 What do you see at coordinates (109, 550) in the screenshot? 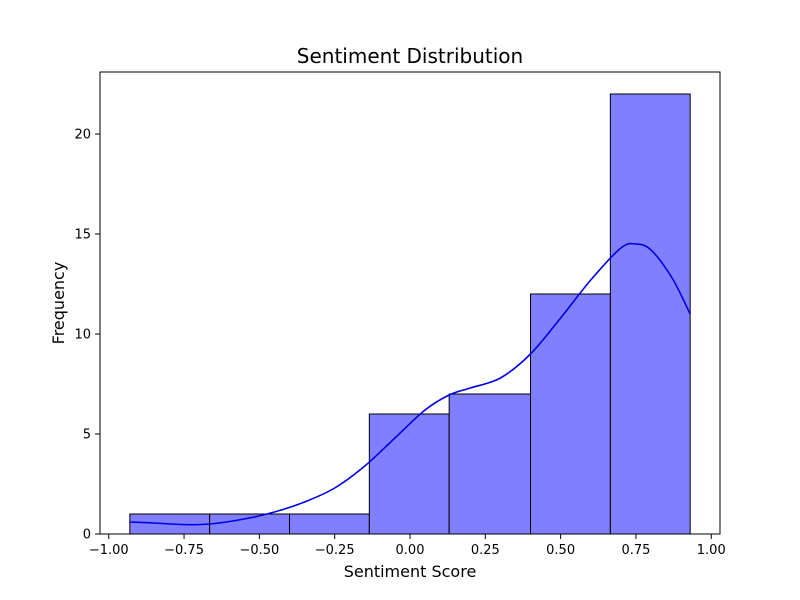
I see `x-tick-label: −1.00` at bounding box center [109, 550].